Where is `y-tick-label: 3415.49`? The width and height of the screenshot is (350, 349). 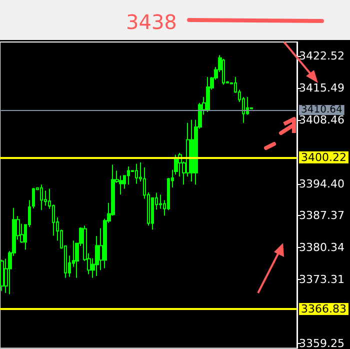 y-tick-label: 3415.49 is located at coordinates (321, 87).